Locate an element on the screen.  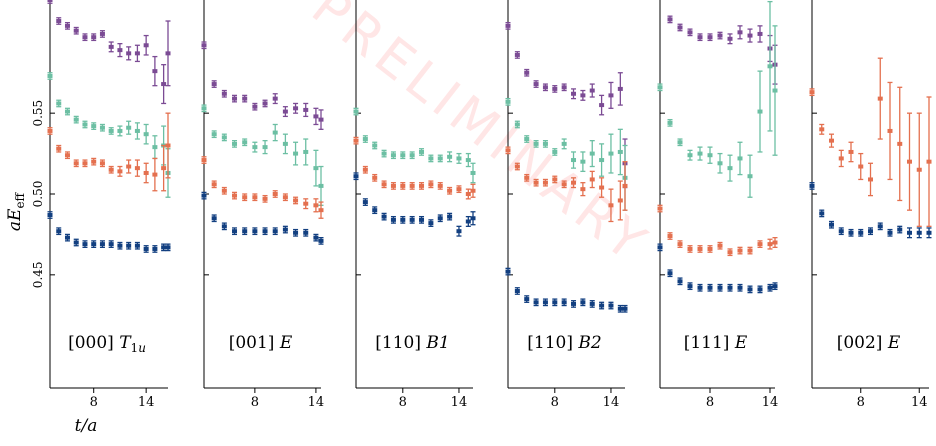
panel-6: 8 14 [002] E is located at coordinates (870, 205).